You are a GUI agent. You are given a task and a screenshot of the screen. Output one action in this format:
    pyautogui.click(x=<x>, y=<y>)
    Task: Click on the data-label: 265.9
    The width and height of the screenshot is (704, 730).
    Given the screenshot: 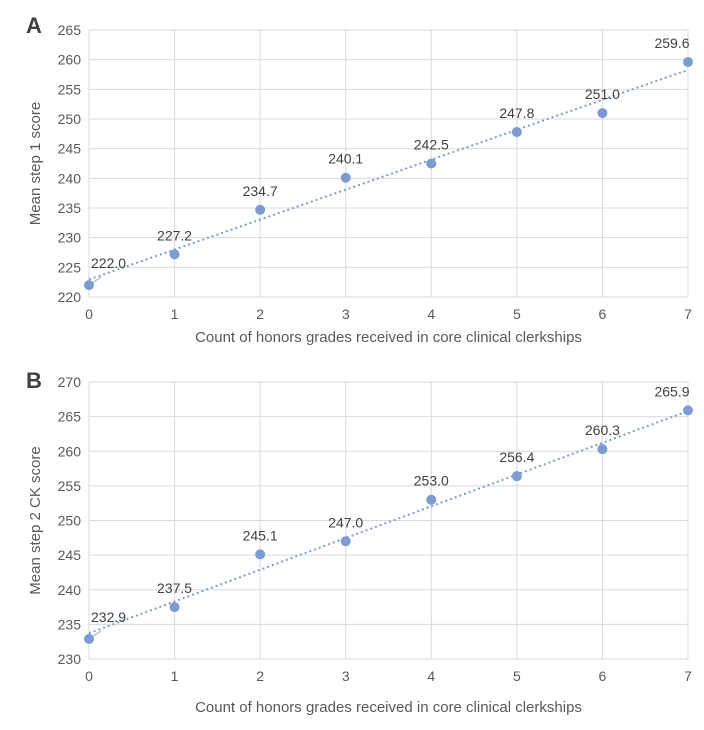 What is the action you would take?
    pyautogui.click(x=671, y=391)
    